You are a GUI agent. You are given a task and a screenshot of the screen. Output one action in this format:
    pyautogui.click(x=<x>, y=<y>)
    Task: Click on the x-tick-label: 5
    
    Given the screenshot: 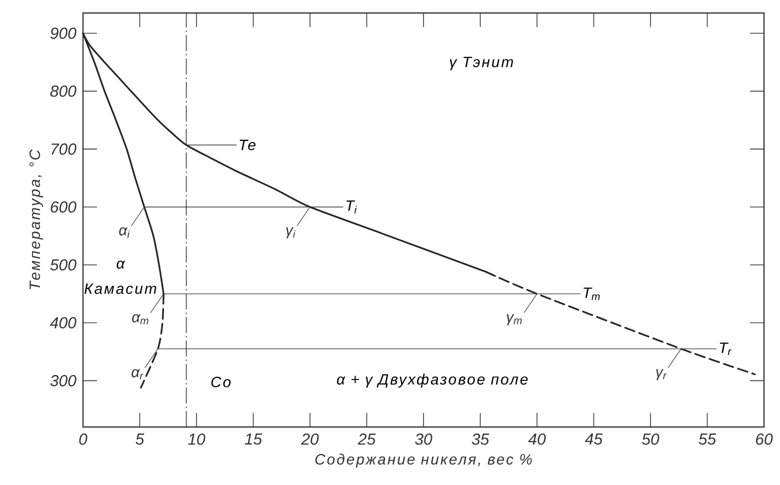 What is the action you would take?
    pyautogui.click(x=140, y=439)
    